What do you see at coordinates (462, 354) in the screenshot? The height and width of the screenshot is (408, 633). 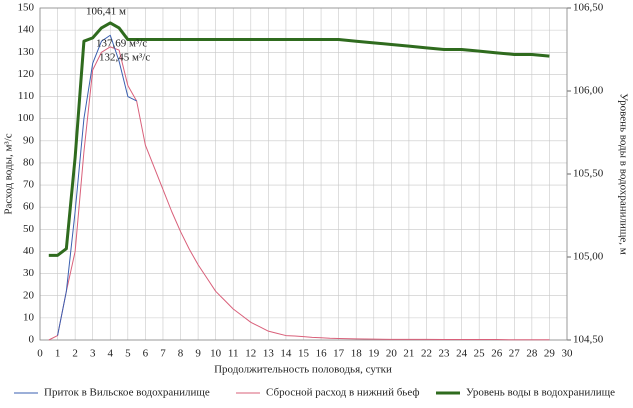 I see `x-tick-label: 24` at bounding box center [462, 354].